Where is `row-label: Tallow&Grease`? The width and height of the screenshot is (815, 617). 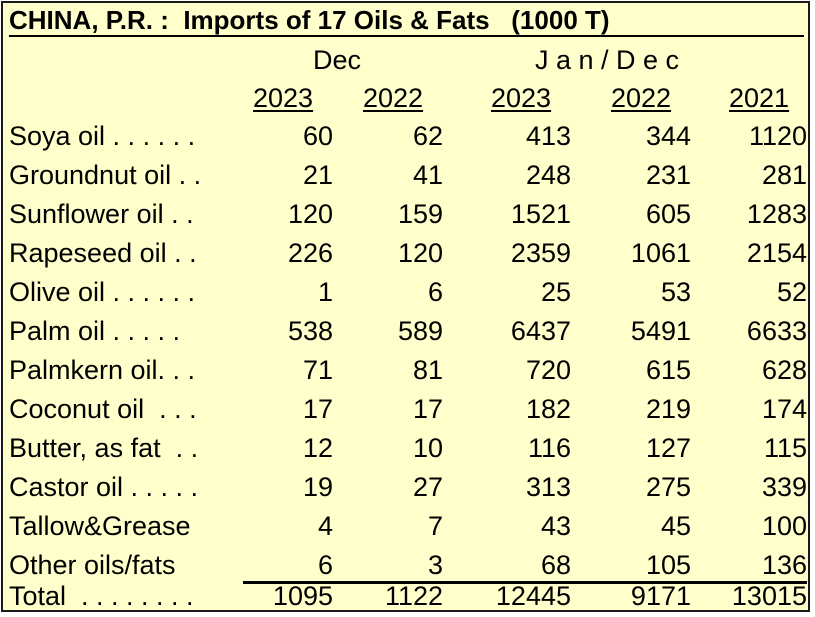
row-label: Tallow&Grease is located at coordinates (100, 526).